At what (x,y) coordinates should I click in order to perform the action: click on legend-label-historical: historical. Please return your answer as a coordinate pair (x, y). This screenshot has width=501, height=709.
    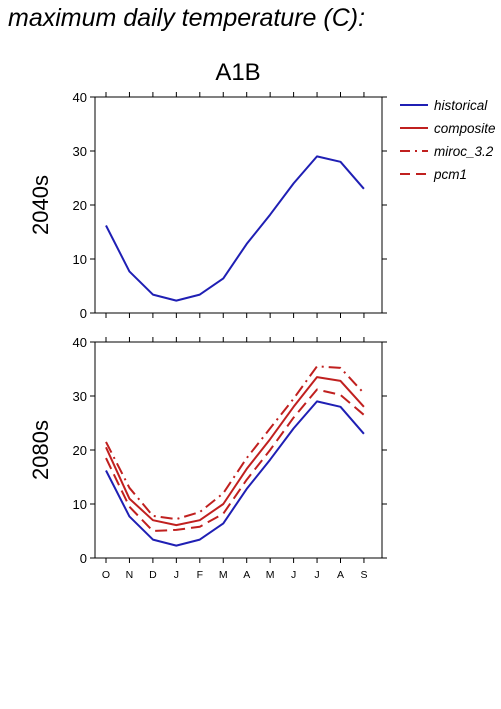
    Looking at the image, I should click on (461, 105).